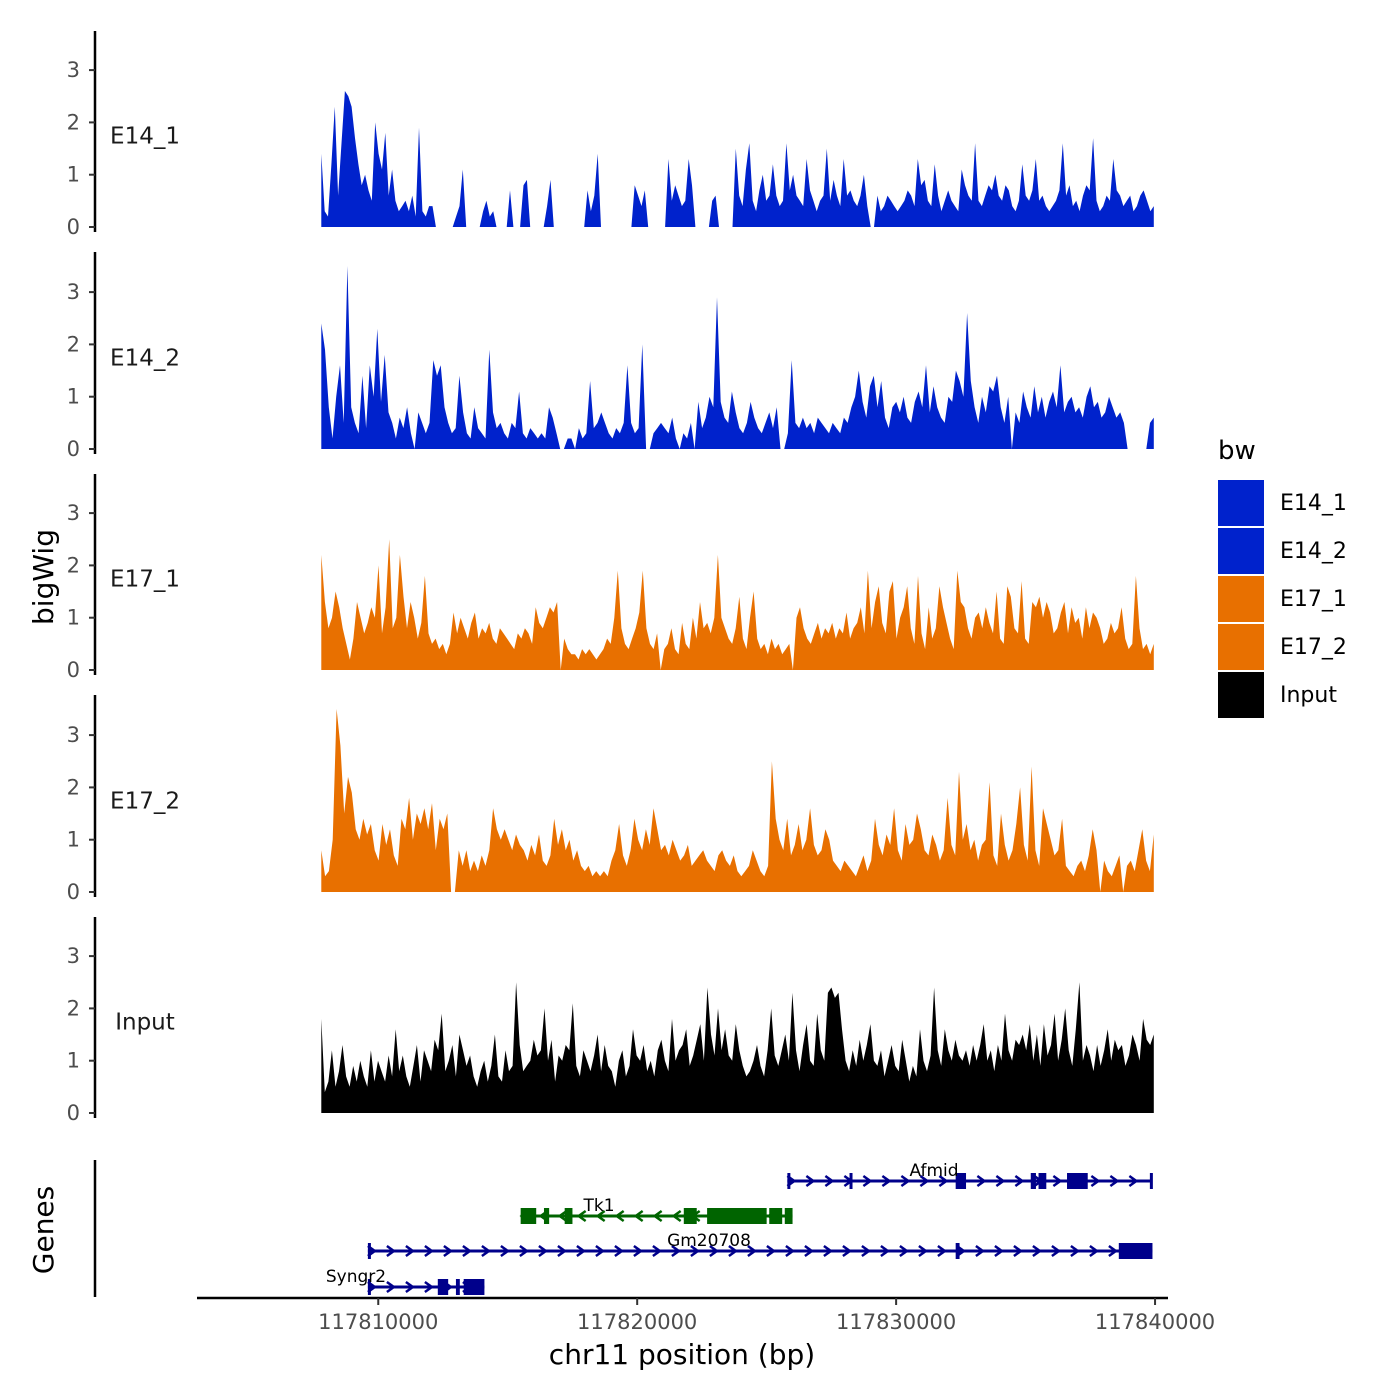 The height and width of the screenshot is (1400, 1400). Describe the element at coordinates (933, 1171) in the screenshot. I see `gene-label: Afmid` at that location.